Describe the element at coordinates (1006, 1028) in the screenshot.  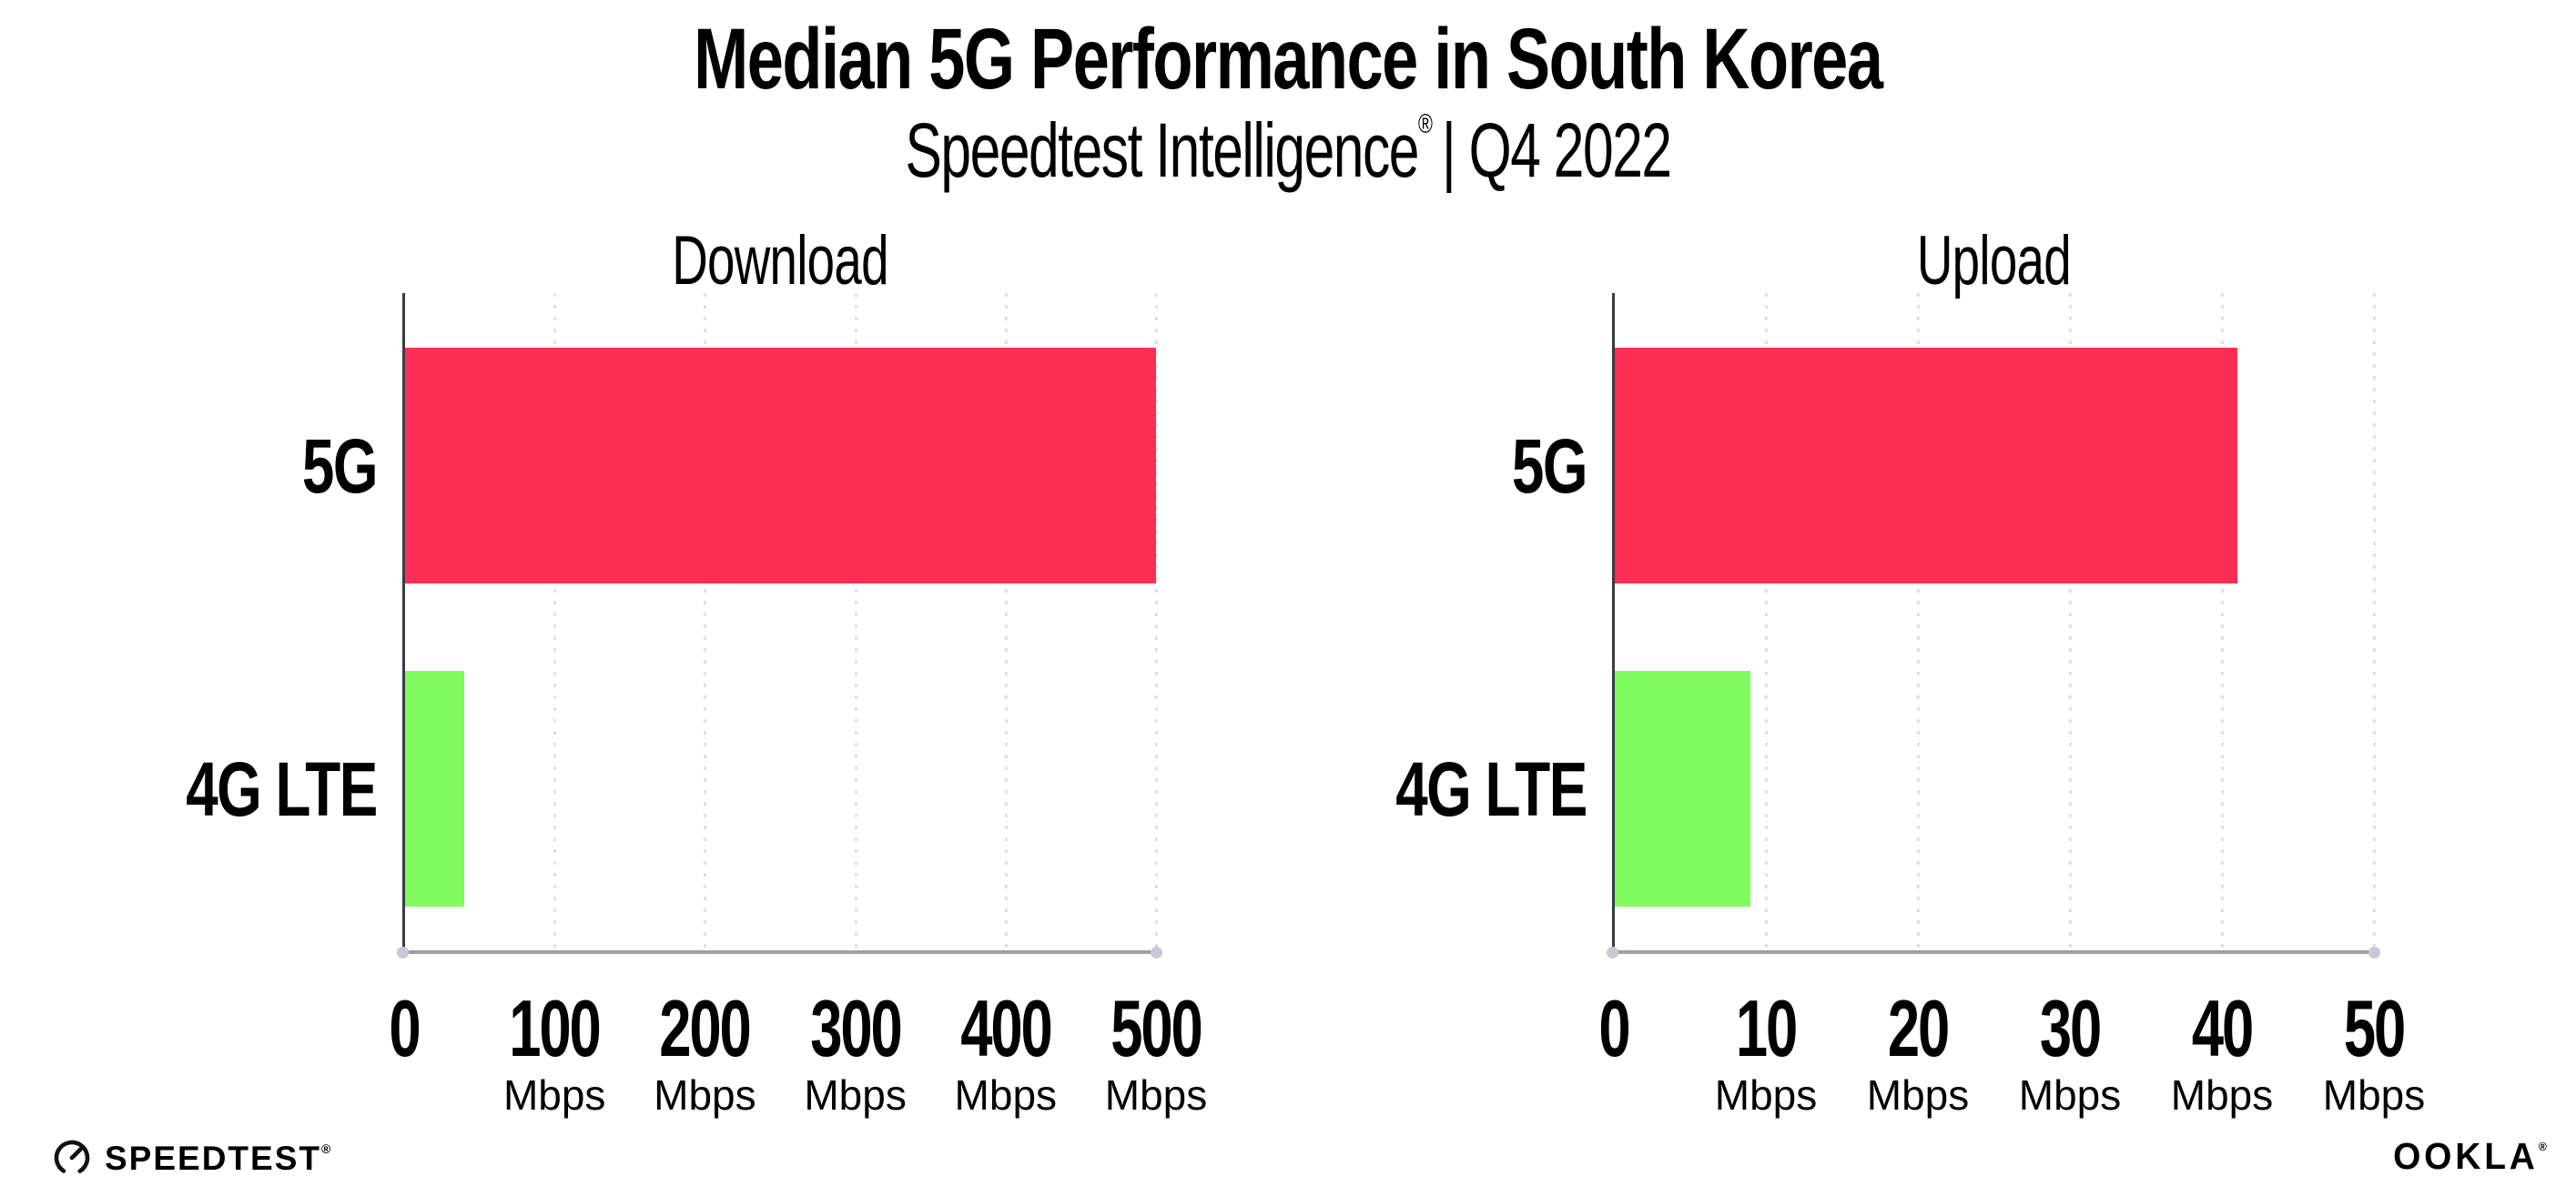
I see `tick-value: 400` at that location.